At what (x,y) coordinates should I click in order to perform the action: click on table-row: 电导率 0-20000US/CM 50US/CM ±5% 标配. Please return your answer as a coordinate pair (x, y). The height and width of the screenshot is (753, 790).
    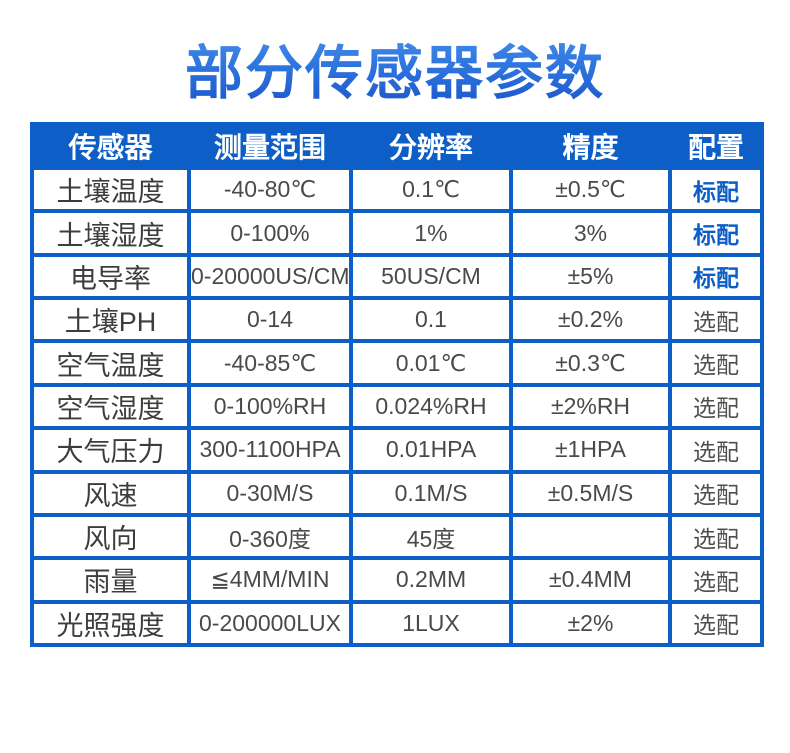
    Looking at the image, I should click on (397, 276).